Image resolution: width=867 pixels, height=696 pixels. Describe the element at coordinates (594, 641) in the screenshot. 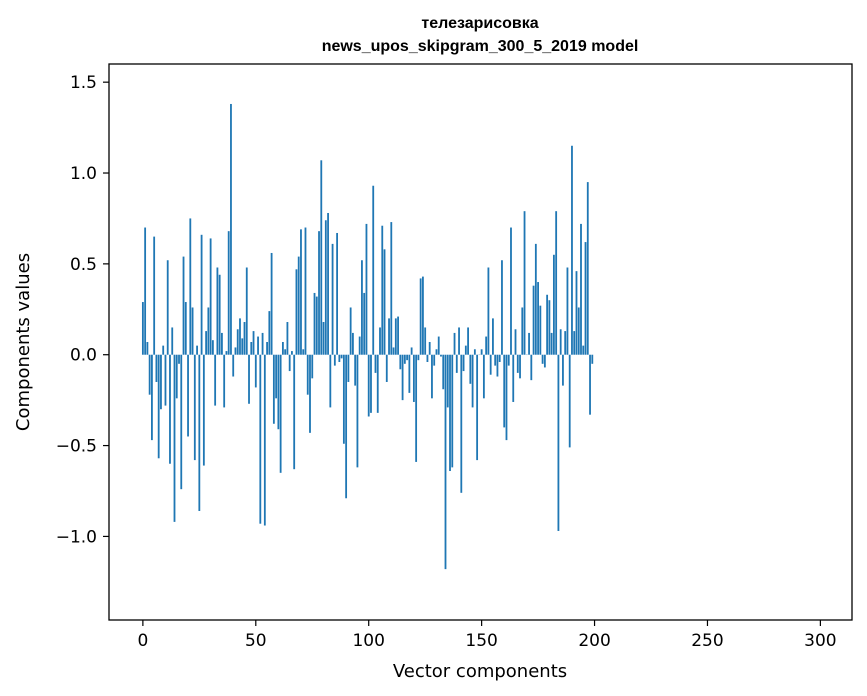

I see `x-tick-label: 200` at that location.